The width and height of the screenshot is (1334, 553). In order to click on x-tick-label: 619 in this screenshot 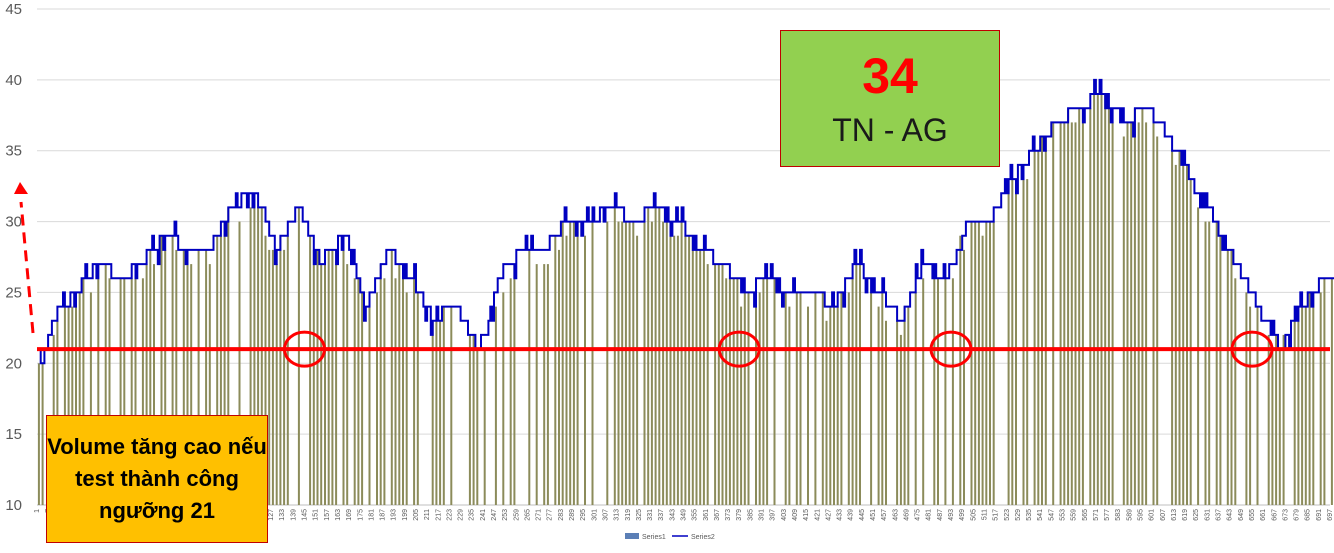, I will do `click(1185, 515)`.